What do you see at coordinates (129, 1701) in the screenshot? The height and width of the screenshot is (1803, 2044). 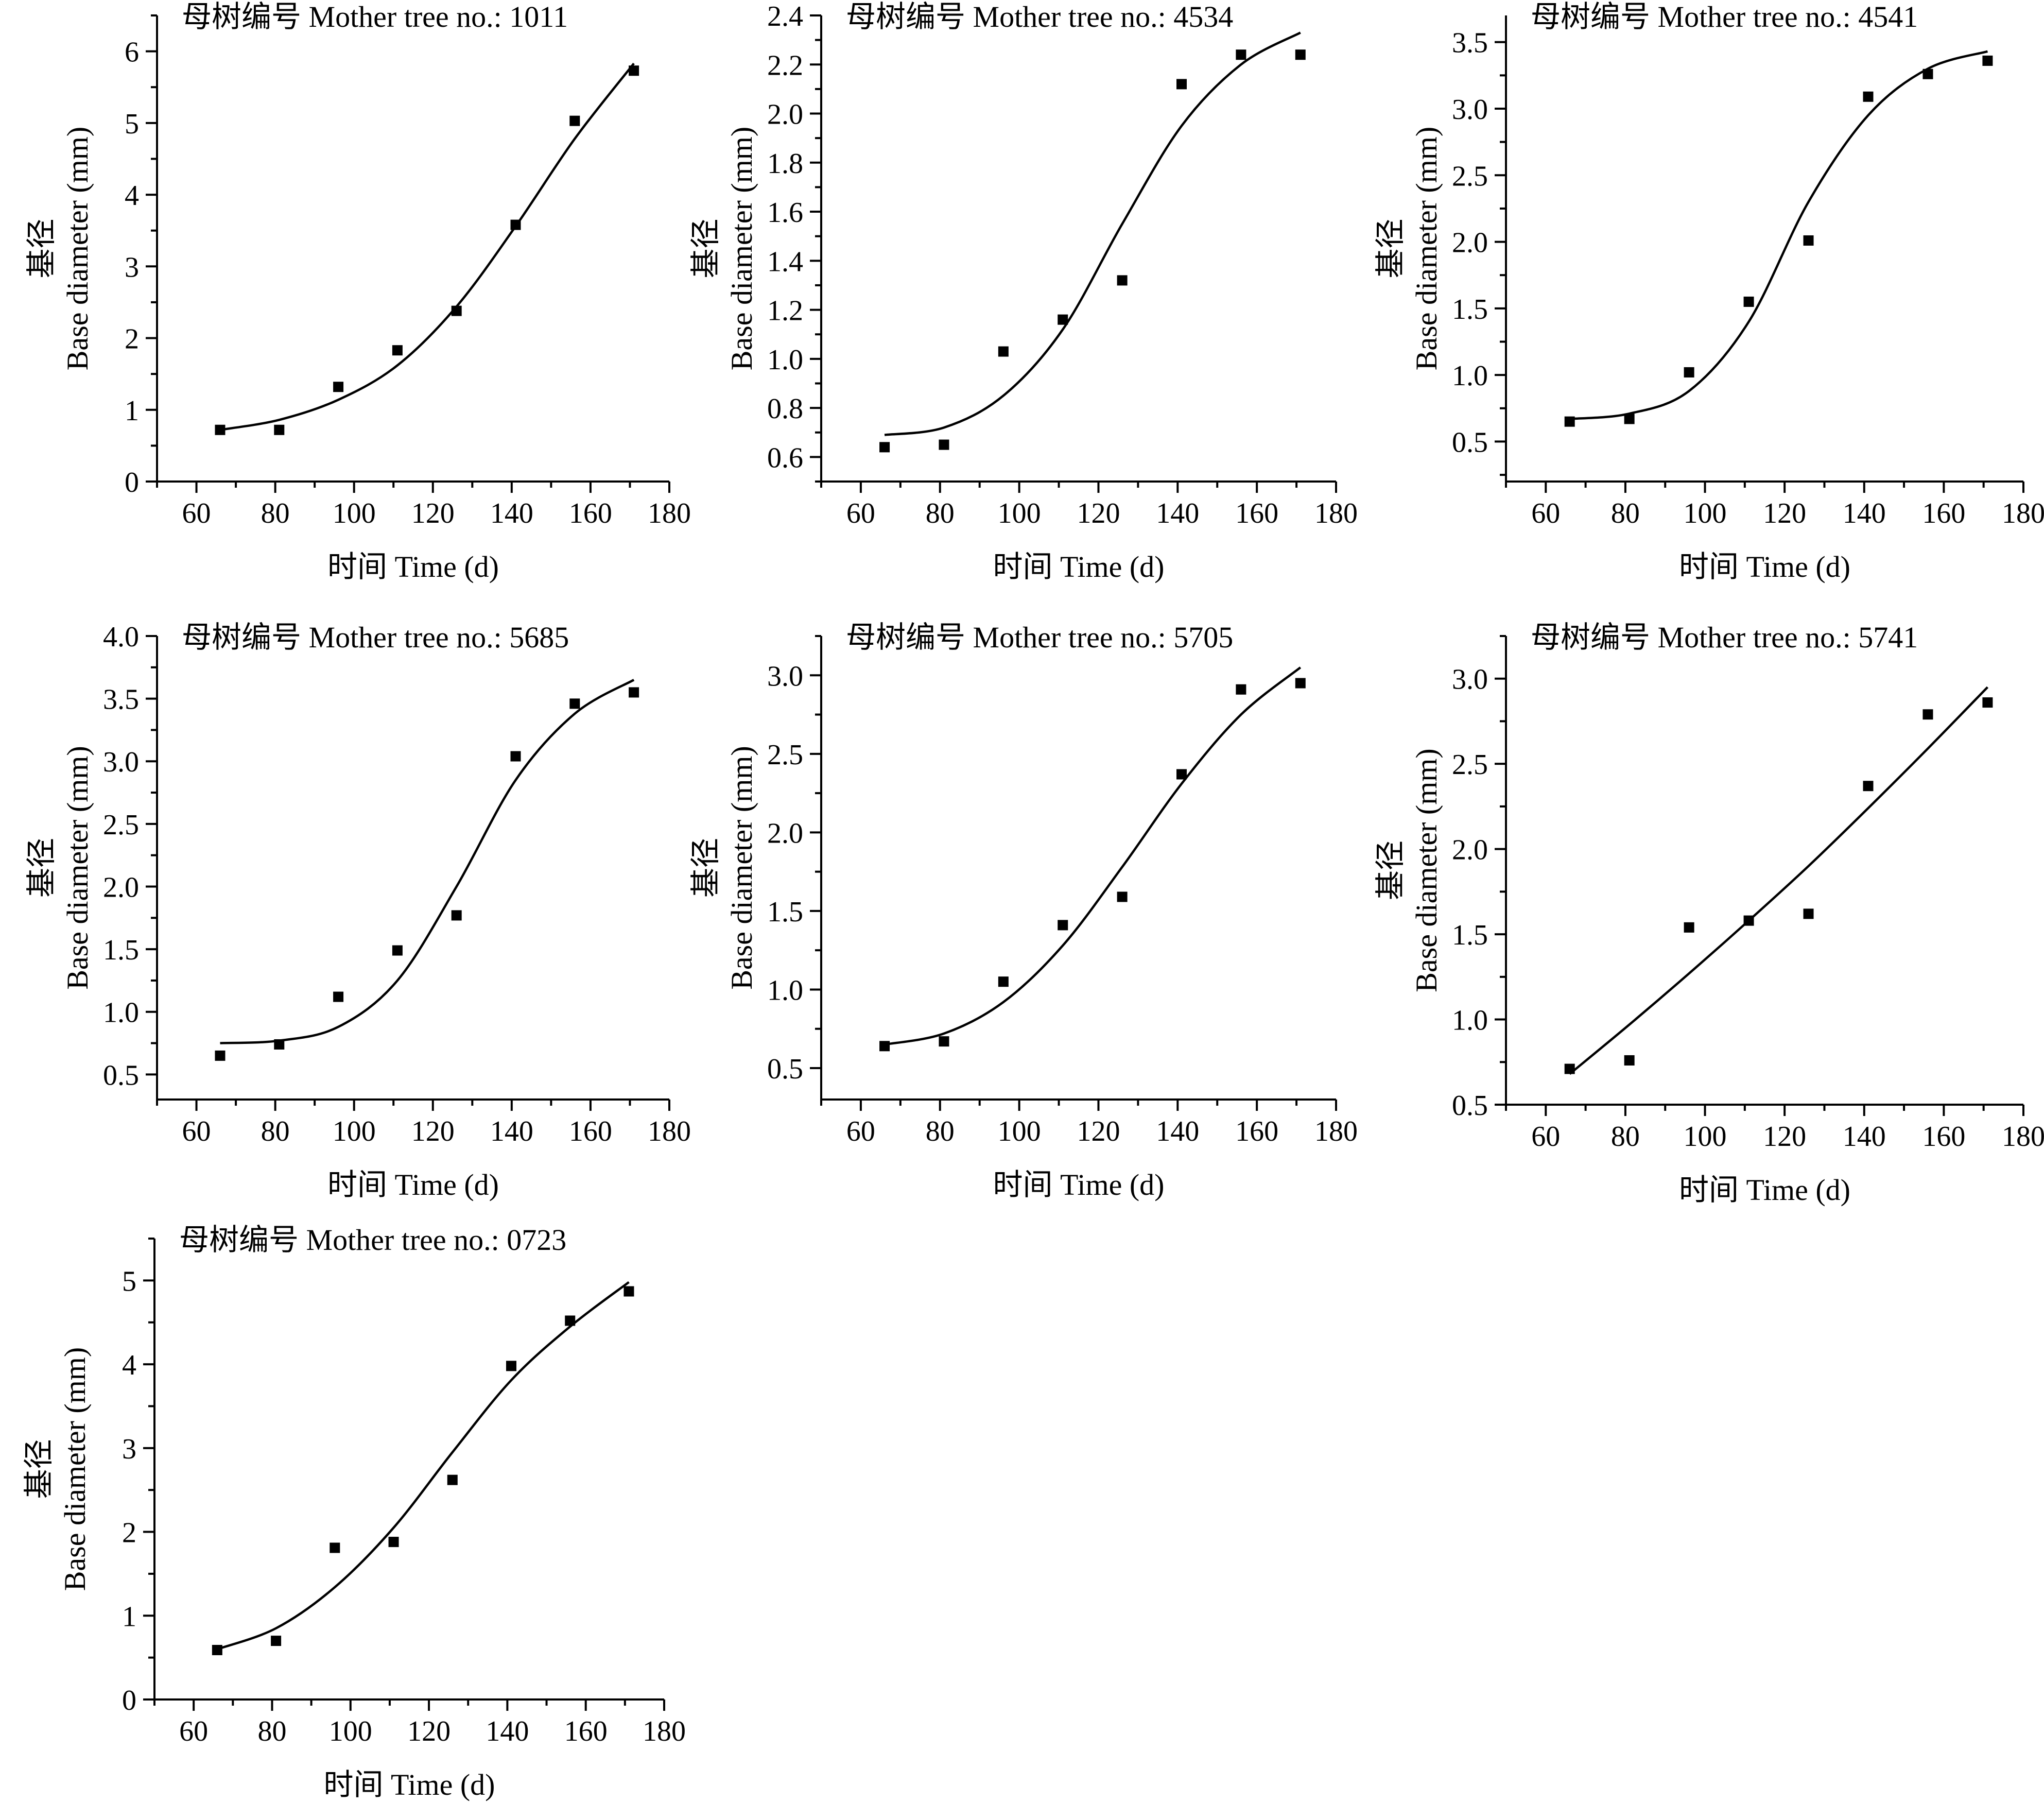 I see `y-tick-label: 0` at bounding box center [129, 1701].